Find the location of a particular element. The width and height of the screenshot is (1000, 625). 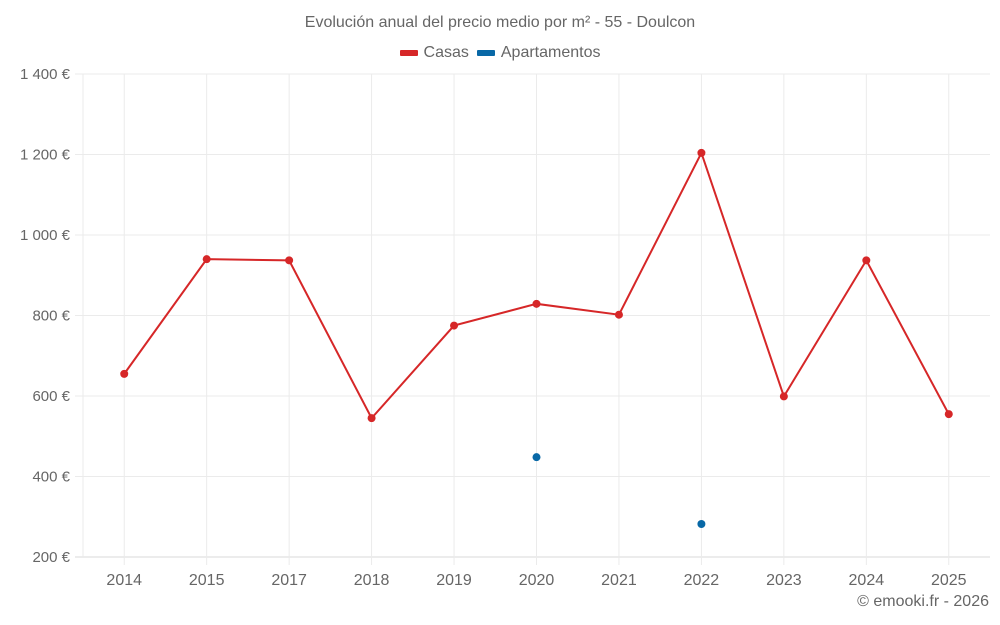

casas-swatch-icon is located at coordinates (408, 53).